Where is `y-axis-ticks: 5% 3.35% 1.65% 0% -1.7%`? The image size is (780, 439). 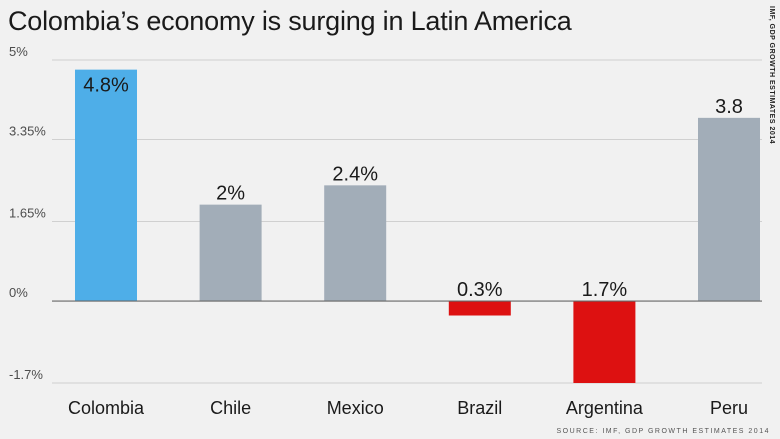 y-axis-ticks: 5% 3.35% 1.65% 0% -1.7% is located at coordinates (27, 213).